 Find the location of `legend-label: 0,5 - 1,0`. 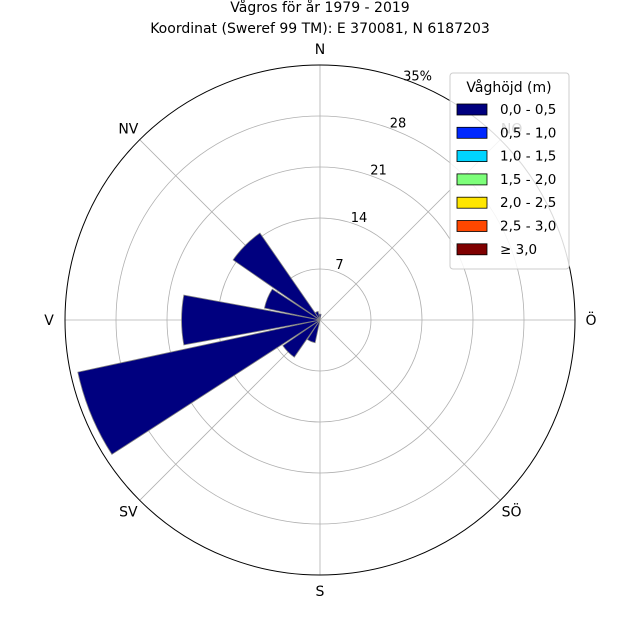

legend-label: 0,5 - 1,0 is located at coordinates (528, 133).